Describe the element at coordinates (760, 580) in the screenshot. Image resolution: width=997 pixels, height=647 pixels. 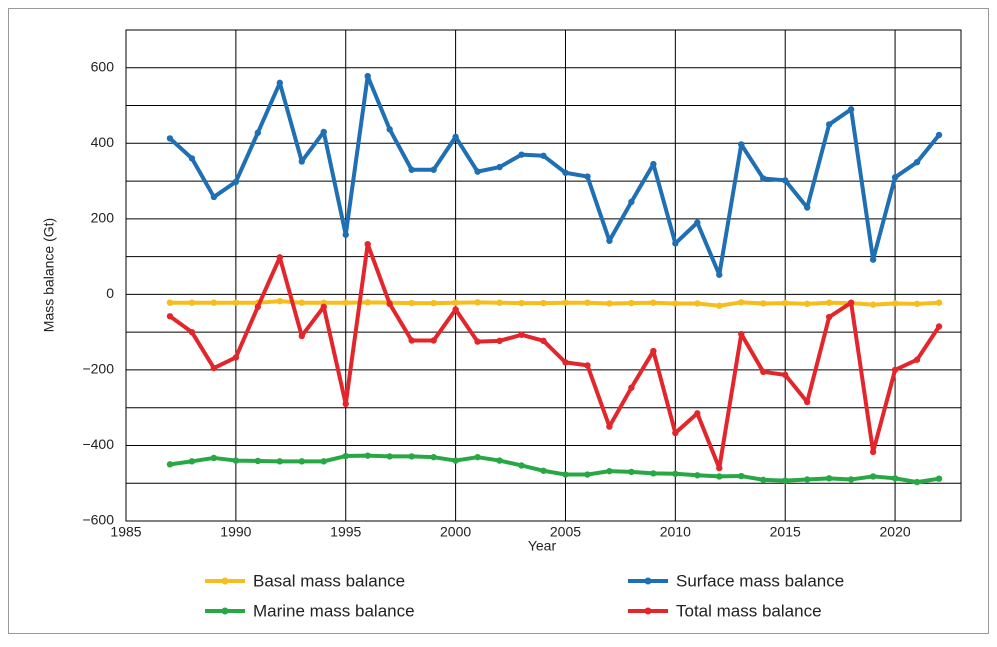
I see `legend-label: Surface mass balance` at that location.